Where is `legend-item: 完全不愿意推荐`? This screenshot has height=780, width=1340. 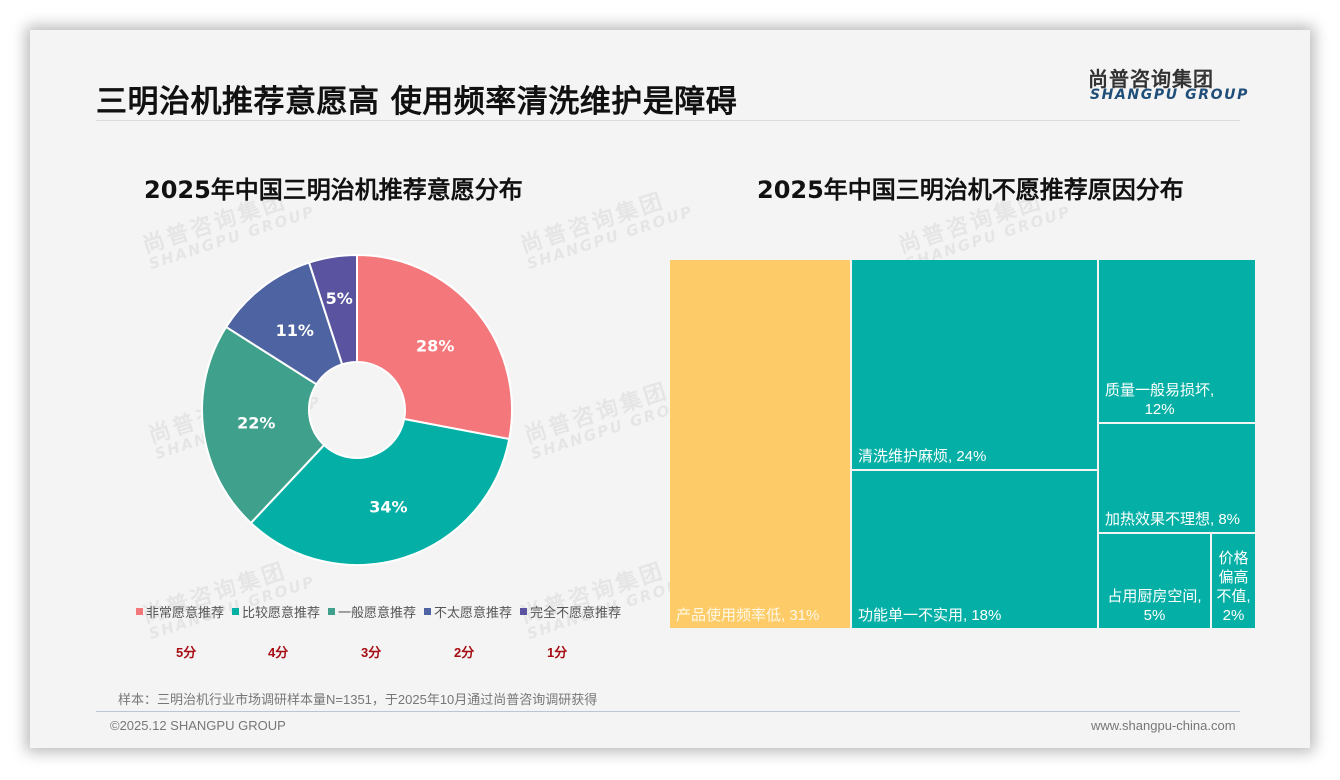 legend-item: 完全不愿意推荐 is located at coordinates (570, 611).